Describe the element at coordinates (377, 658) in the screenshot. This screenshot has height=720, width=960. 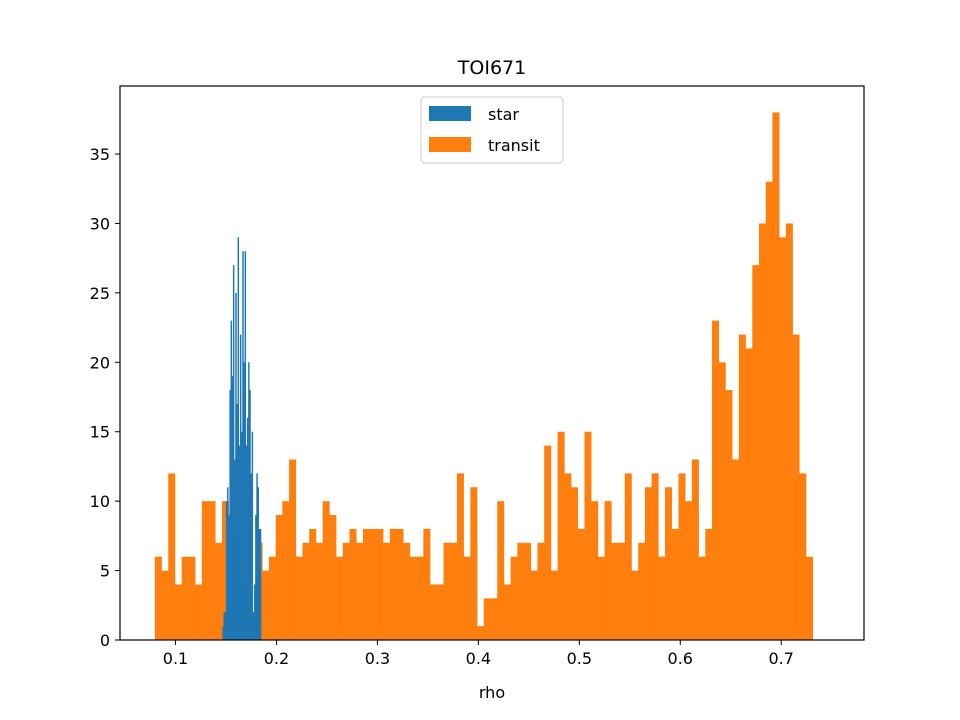
I see `x-tick-label-2: 0.3` at that location.